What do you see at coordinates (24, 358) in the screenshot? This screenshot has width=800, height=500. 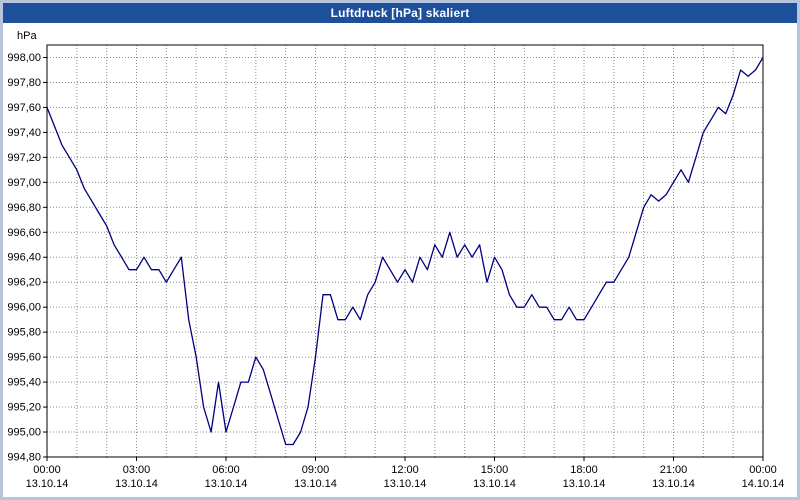 I see `svg-text: 995,60` at bounding box center [24, 358].